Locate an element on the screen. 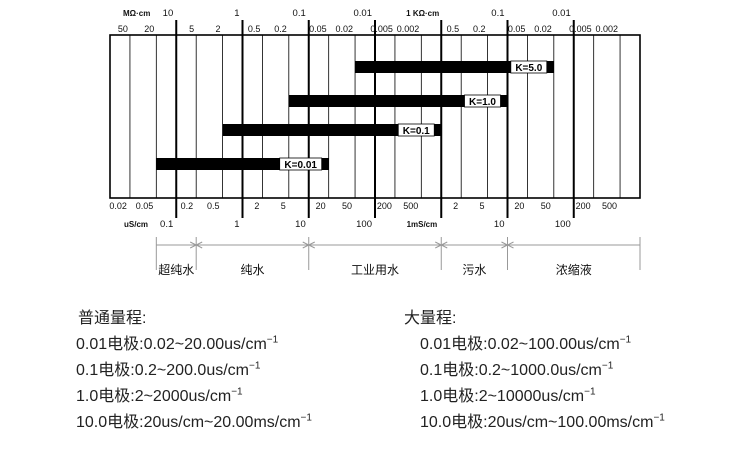  top-unit-right: 1 KΩ·cm is located at coordinates (422, 13).